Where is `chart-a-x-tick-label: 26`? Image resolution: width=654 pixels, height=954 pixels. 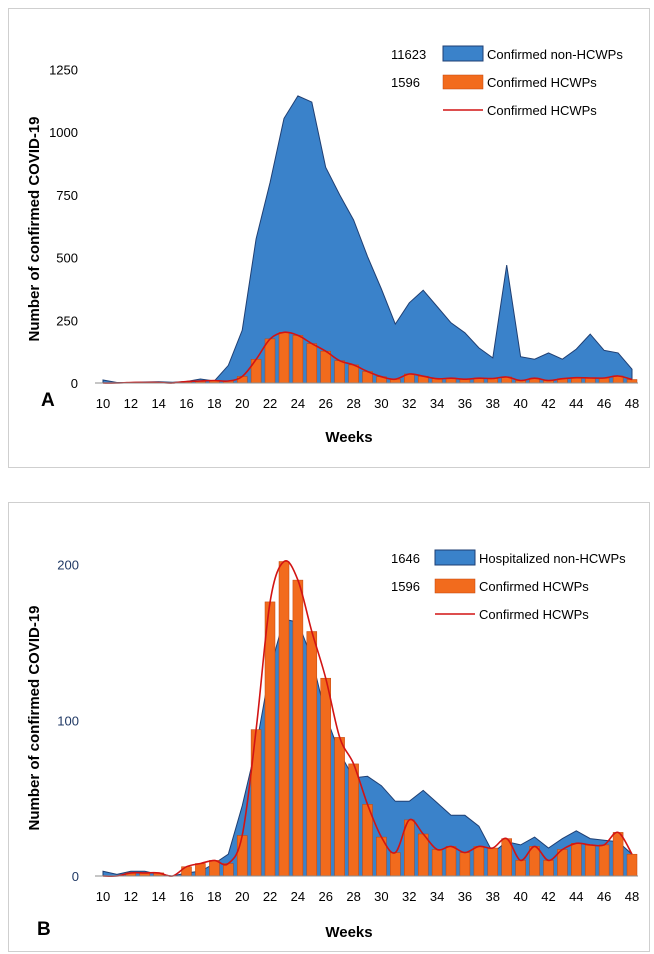
chart-a-x-tick-label: 26 is located at coordinates (326, 403).